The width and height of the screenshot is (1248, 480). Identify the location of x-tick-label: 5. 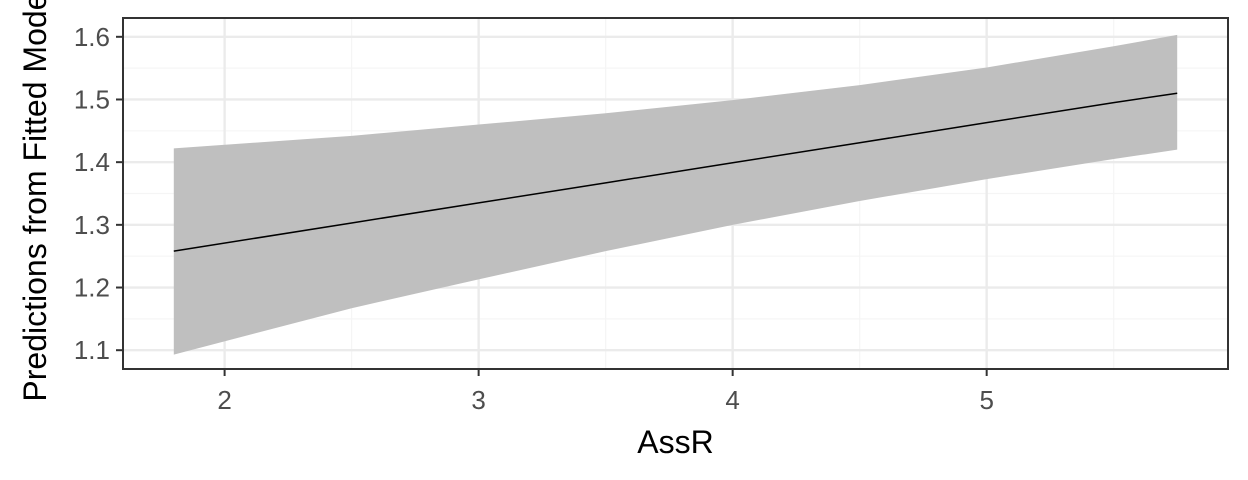
(986, 400).